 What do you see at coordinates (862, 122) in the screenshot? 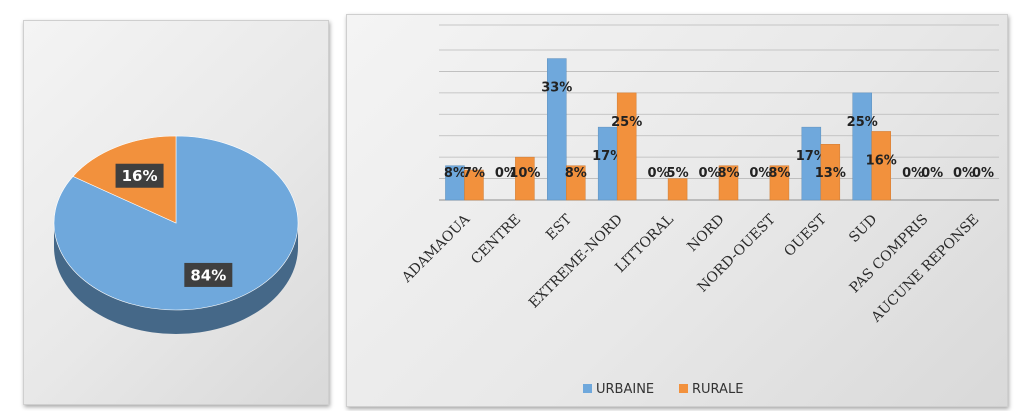
I see `data-label-urbaine-8: 25%` at bounding box center [862, 122].